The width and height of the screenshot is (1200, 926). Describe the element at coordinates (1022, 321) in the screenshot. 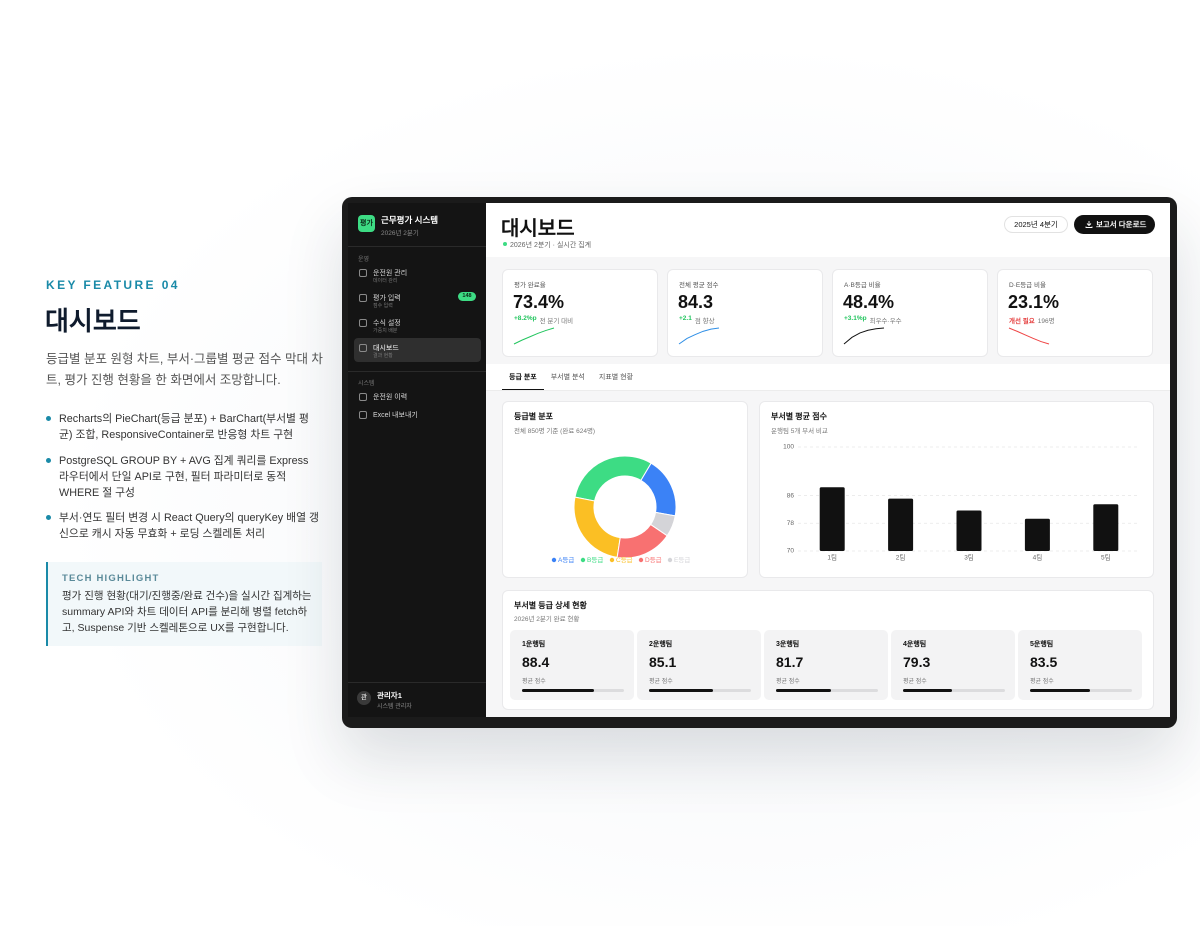

I see `kpi-delta: 개선 필요` at that location.